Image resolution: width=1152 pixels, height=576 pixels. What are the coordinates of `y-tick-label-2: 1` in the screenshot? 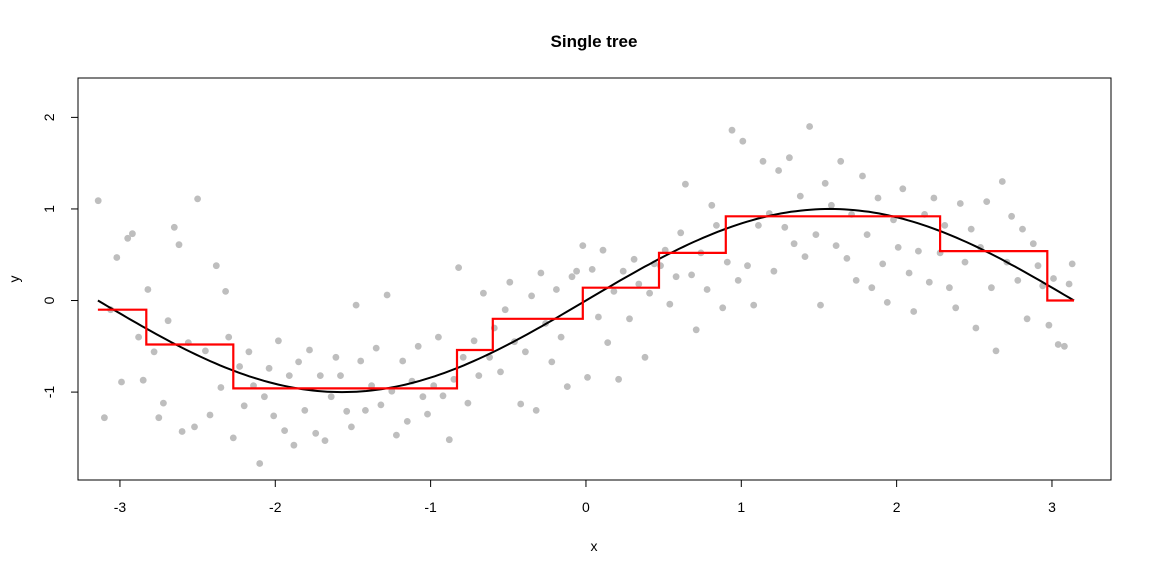 It's located at (49, 209).